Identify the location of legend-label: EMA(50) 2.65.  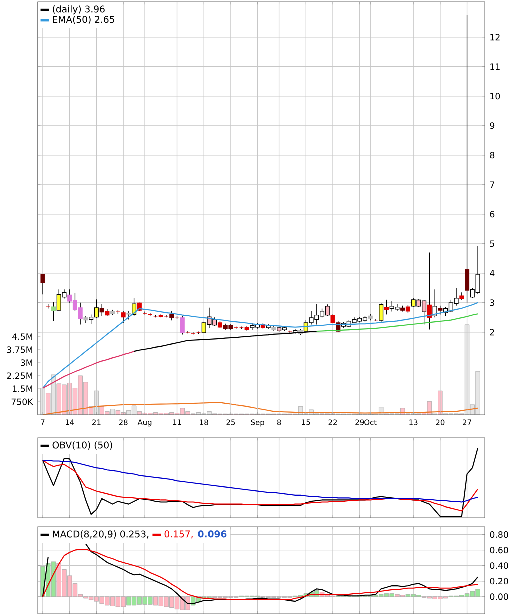
(83, 20).